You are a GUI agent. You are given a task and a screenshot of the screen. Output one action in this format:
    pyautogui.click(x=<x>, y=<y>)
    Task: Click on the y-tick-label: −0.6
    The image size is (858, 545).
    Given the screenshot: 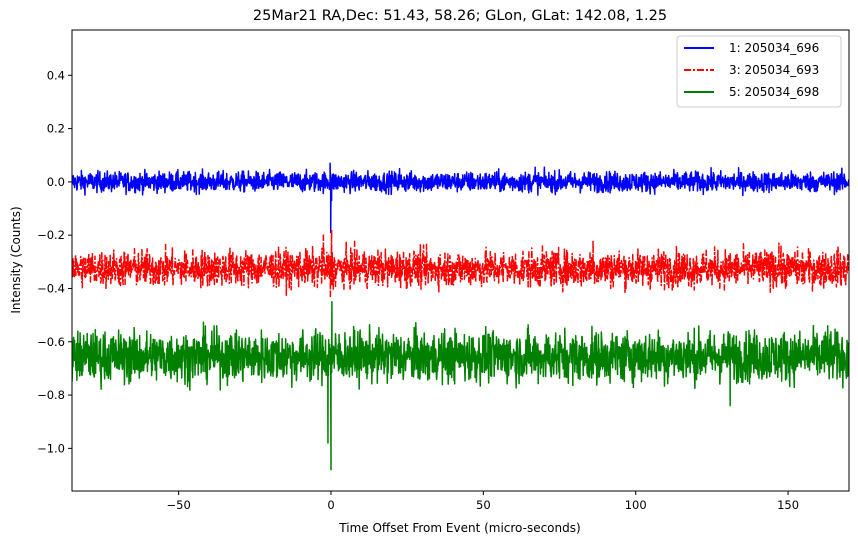 What is the action you would take?
    pyautogui.click(x=51, y=342)
    